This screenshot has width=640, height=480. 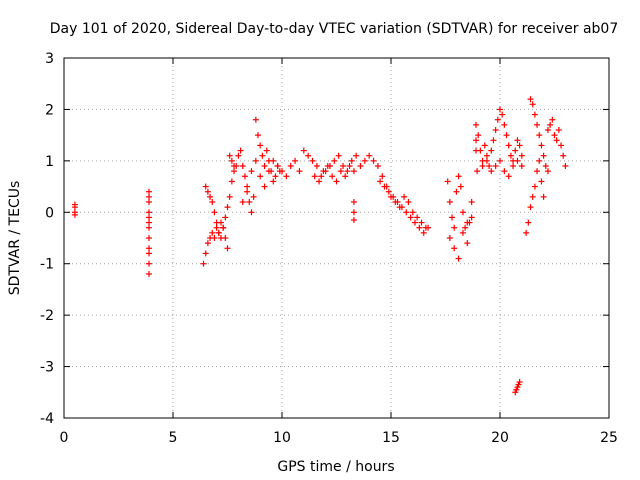 What do you see at coordinates (47, 265) in the screenshot?
I see `y-tick-label: -1` at bounding box center [47, 265].